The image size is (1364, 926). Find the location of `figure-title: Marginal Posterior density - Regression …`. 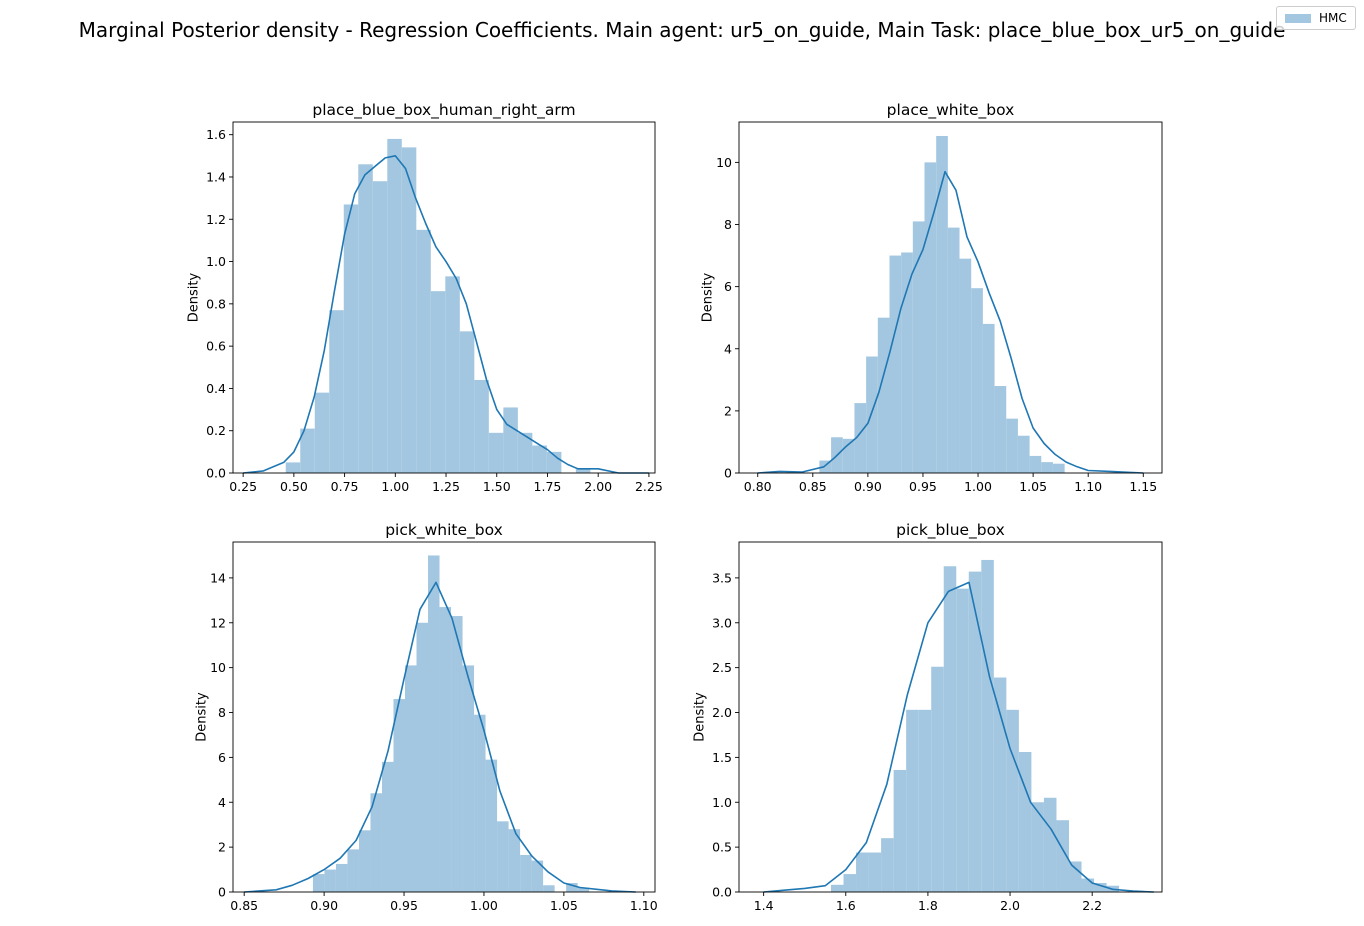

figure-title: Marginal Posterior density - Regression … is located at coordinates (682, 30).